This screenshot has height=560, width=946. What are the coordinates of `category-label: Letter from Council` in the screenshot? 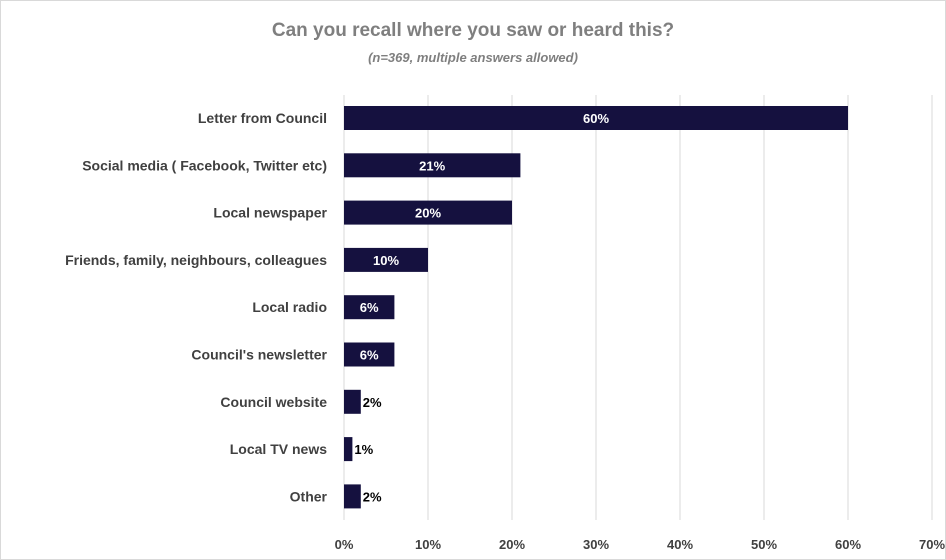 It's located at (262, 118).